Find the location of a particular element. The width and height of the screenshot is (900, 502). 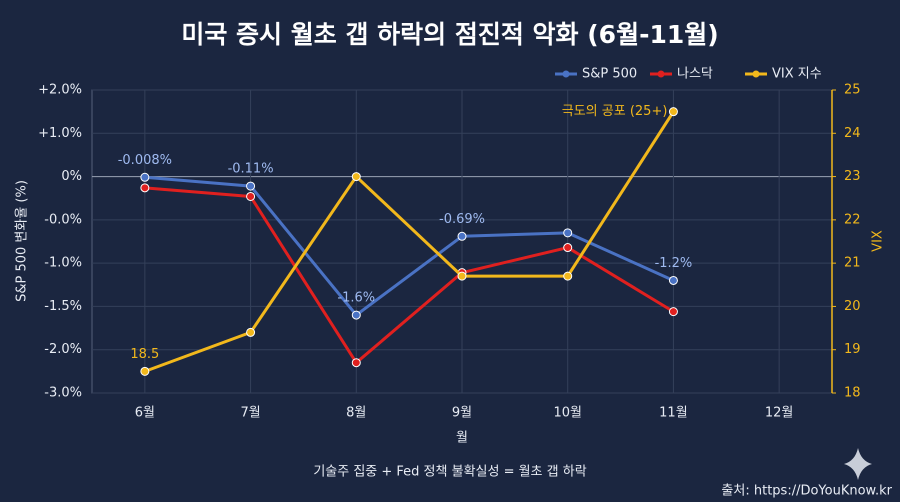

x-tick-label: 11월 is located at coordinates (673, 413).